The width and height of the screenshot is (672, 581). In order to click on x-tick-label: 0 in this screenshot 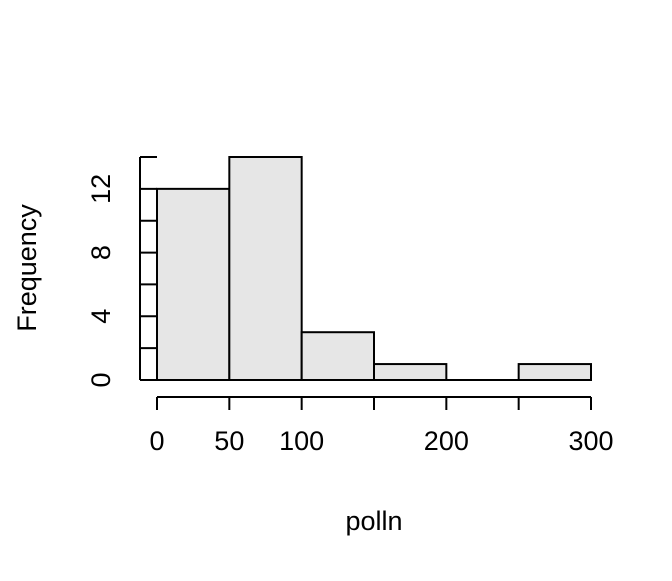, I will do `click(156, 441)`.